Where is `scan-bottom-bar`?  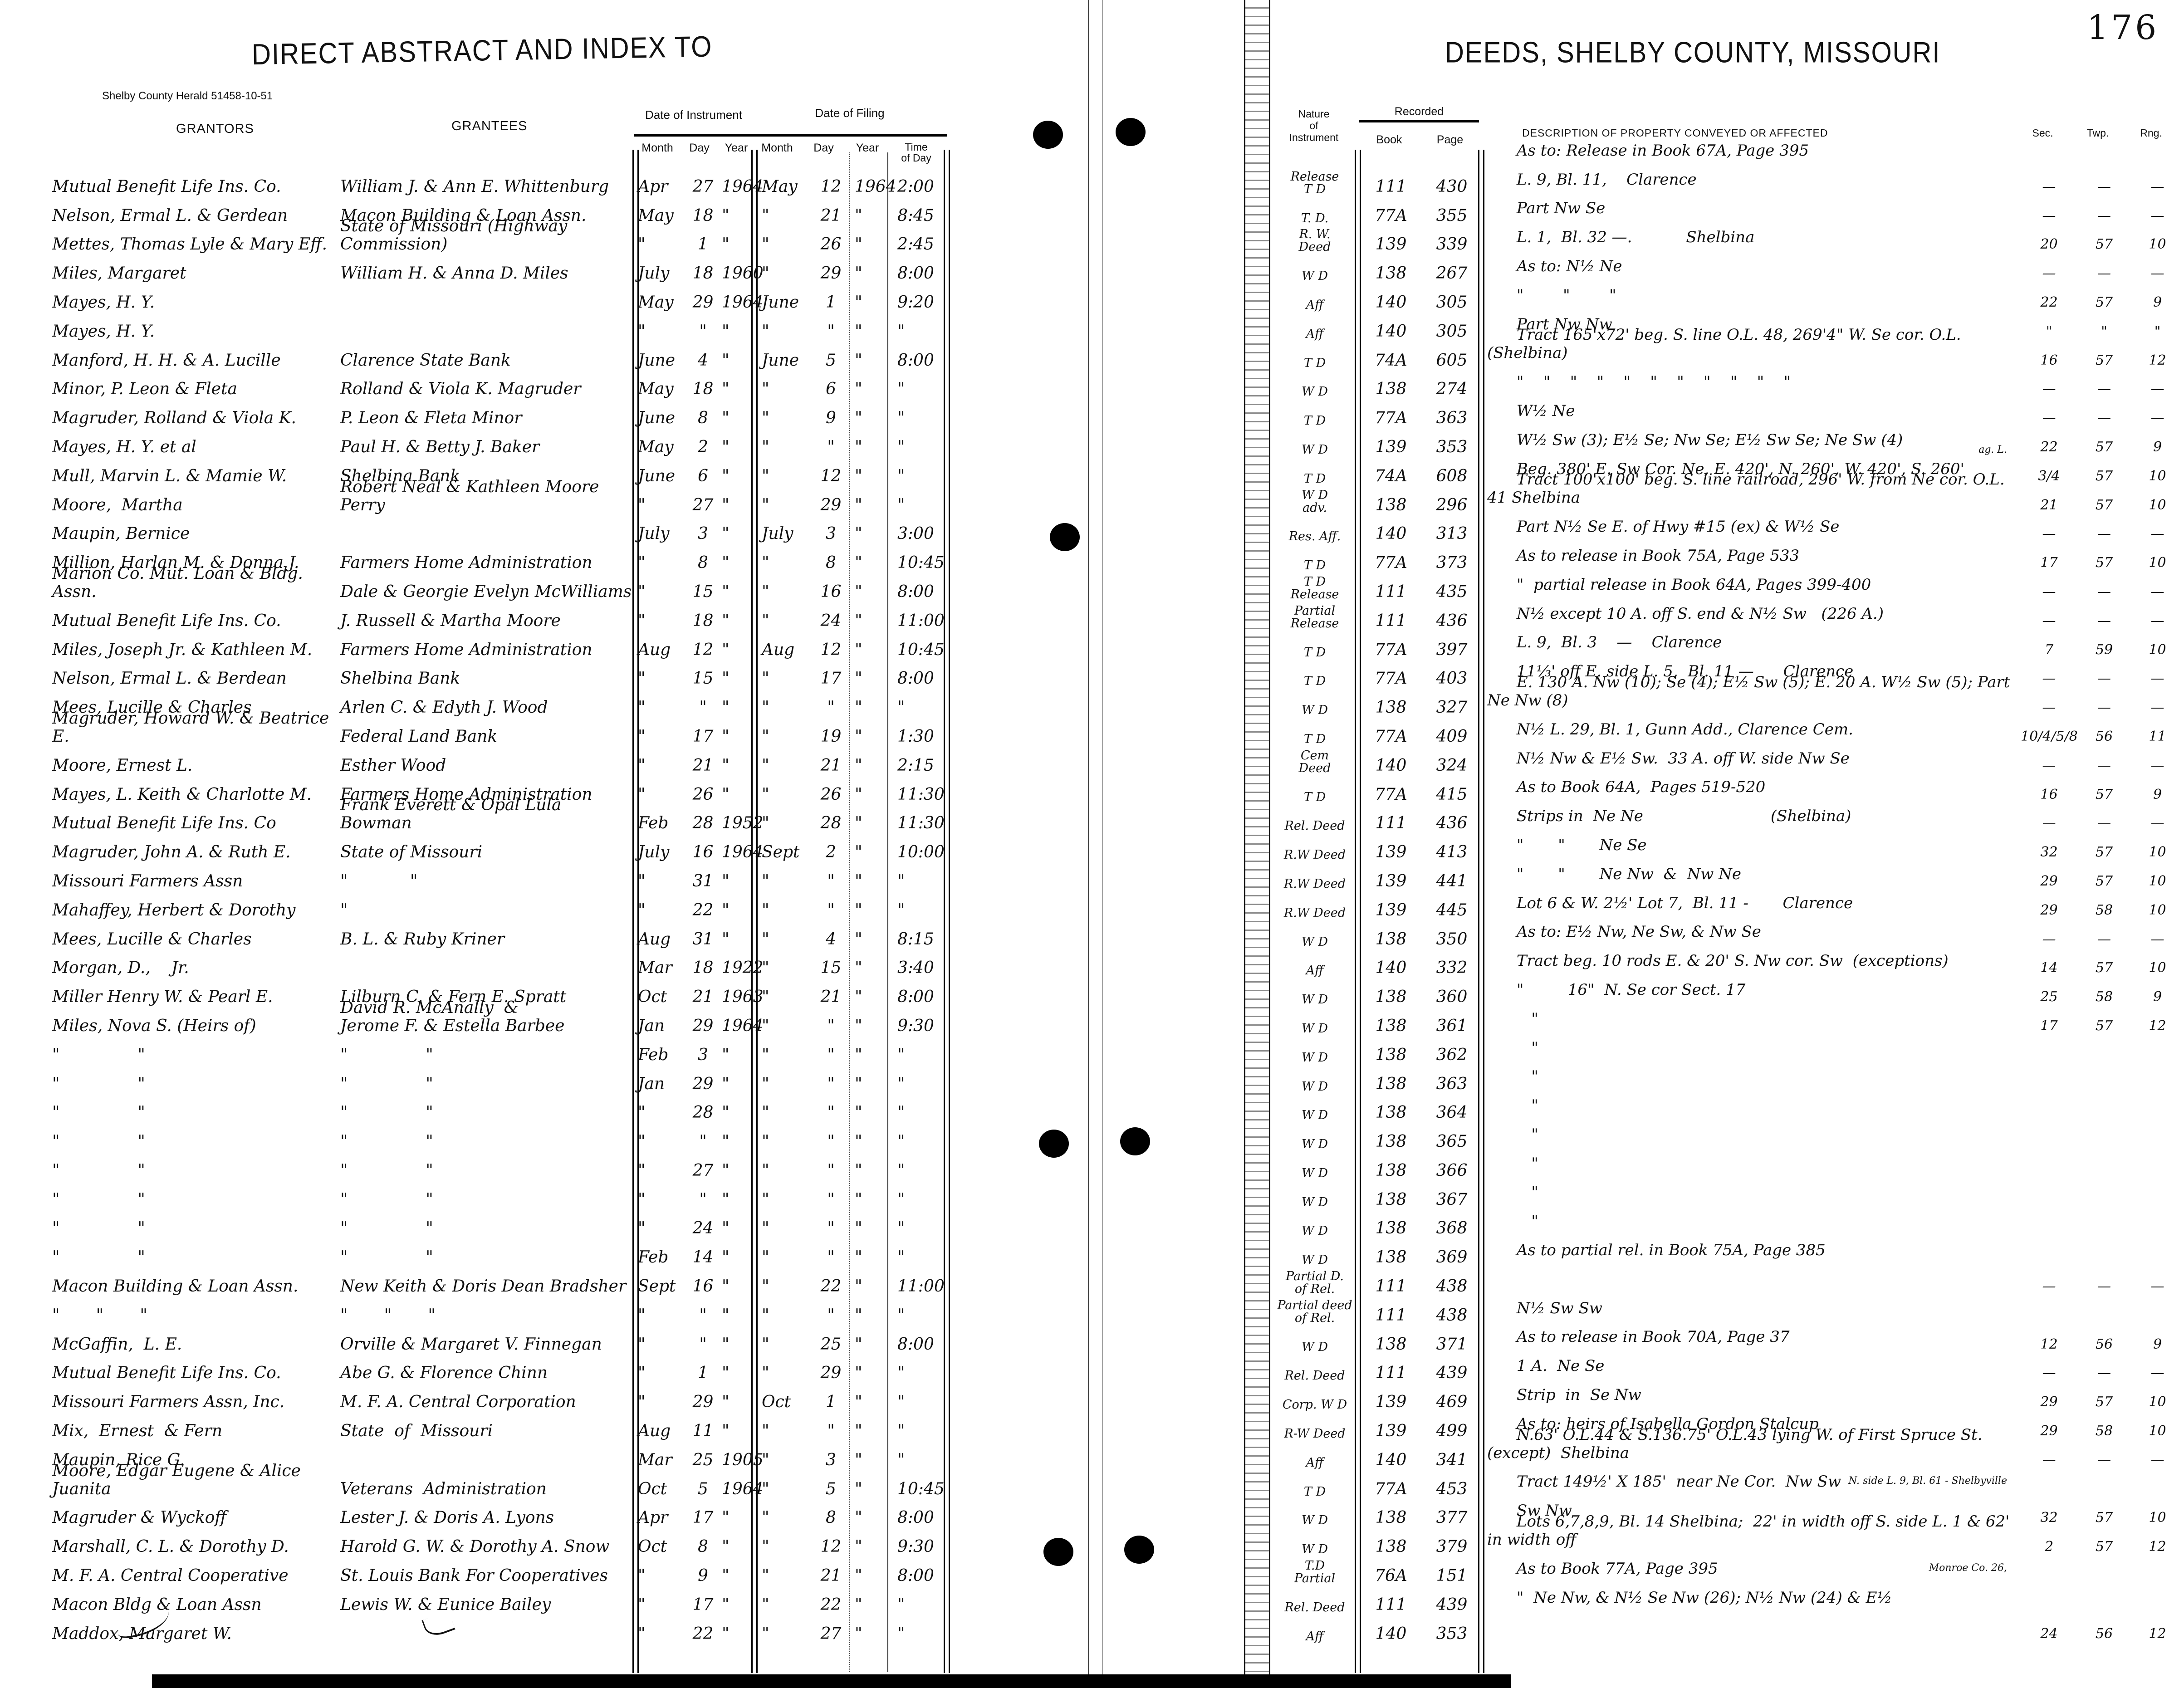
scan-bottom-bar is located at coordinates (832, 1681).